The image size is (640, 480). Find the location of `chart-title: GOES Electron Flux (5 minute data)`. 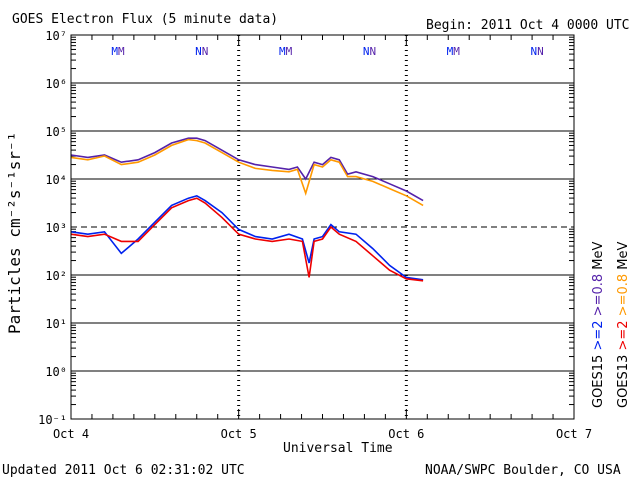

chart-title: GOES Electron Flux (5 minute data) is located at coordinates (145, 19).